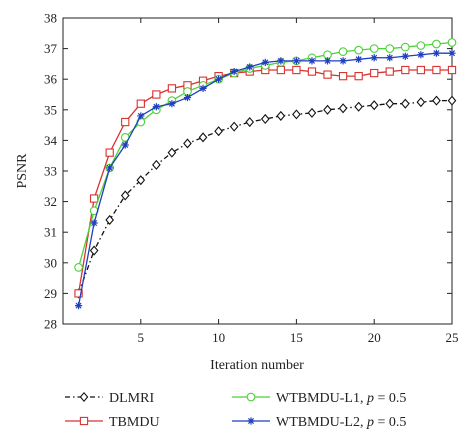  What do you see at coordinates (374, 337) in the screenshot?
I see `x-tick-label: 20` at bounding box center [374, 337].